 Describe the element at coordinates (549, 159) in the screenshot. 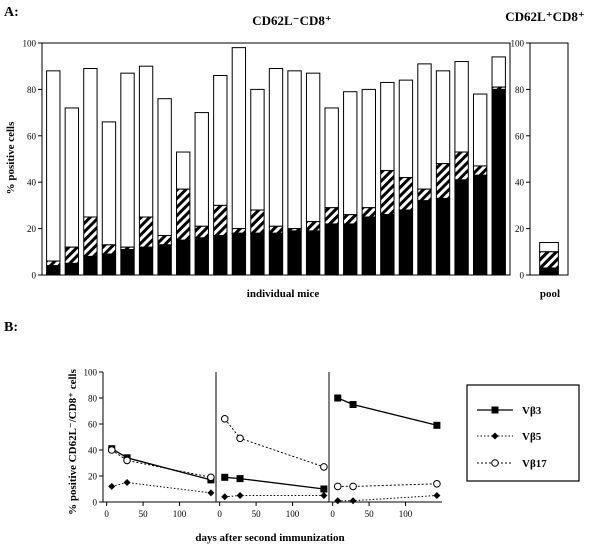

I see `panel-a-right-frame` at that location.